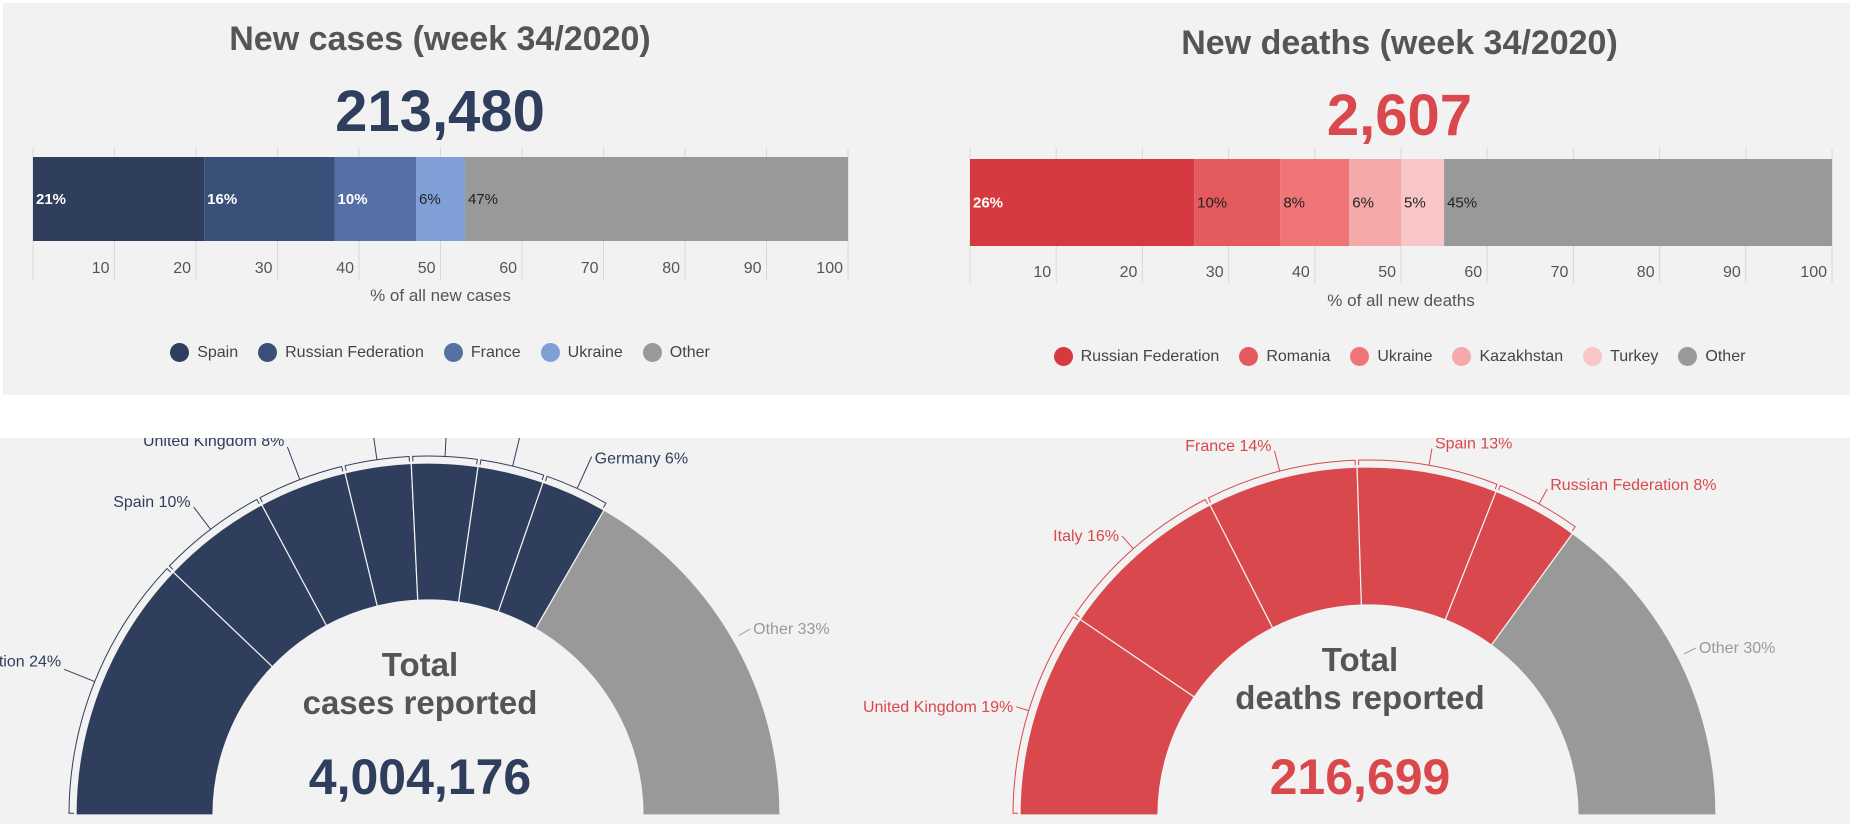 The height and width of the screenshot is (824, 1853). Describe the element at coordinates (1634, 356) in the screenshot. I see `legend-label: Turkey` at that location.